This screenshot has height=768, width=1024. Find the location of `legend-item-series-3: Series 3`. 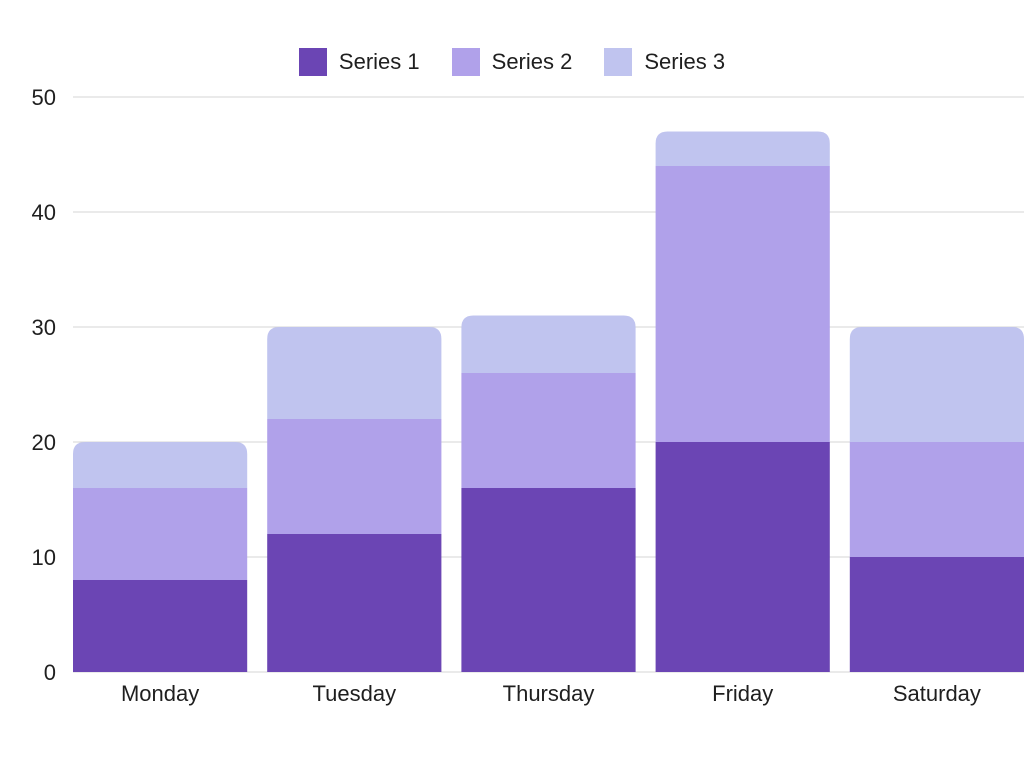

legend-item-series-3: Series 3 is located at coordinates (664, 62).